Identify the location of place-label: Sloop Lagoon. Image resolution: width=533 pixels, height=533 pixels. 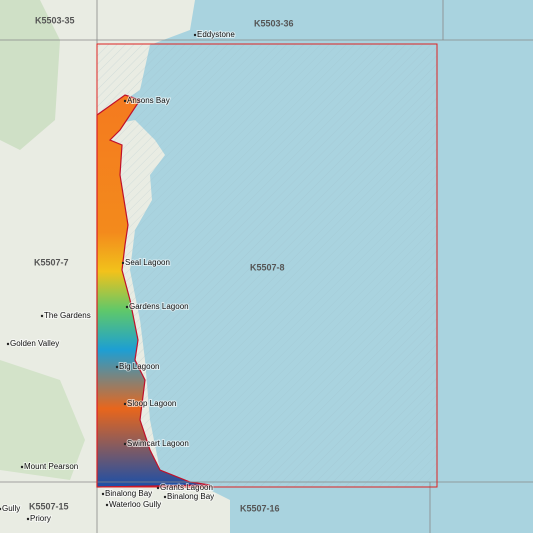
(151, 403).